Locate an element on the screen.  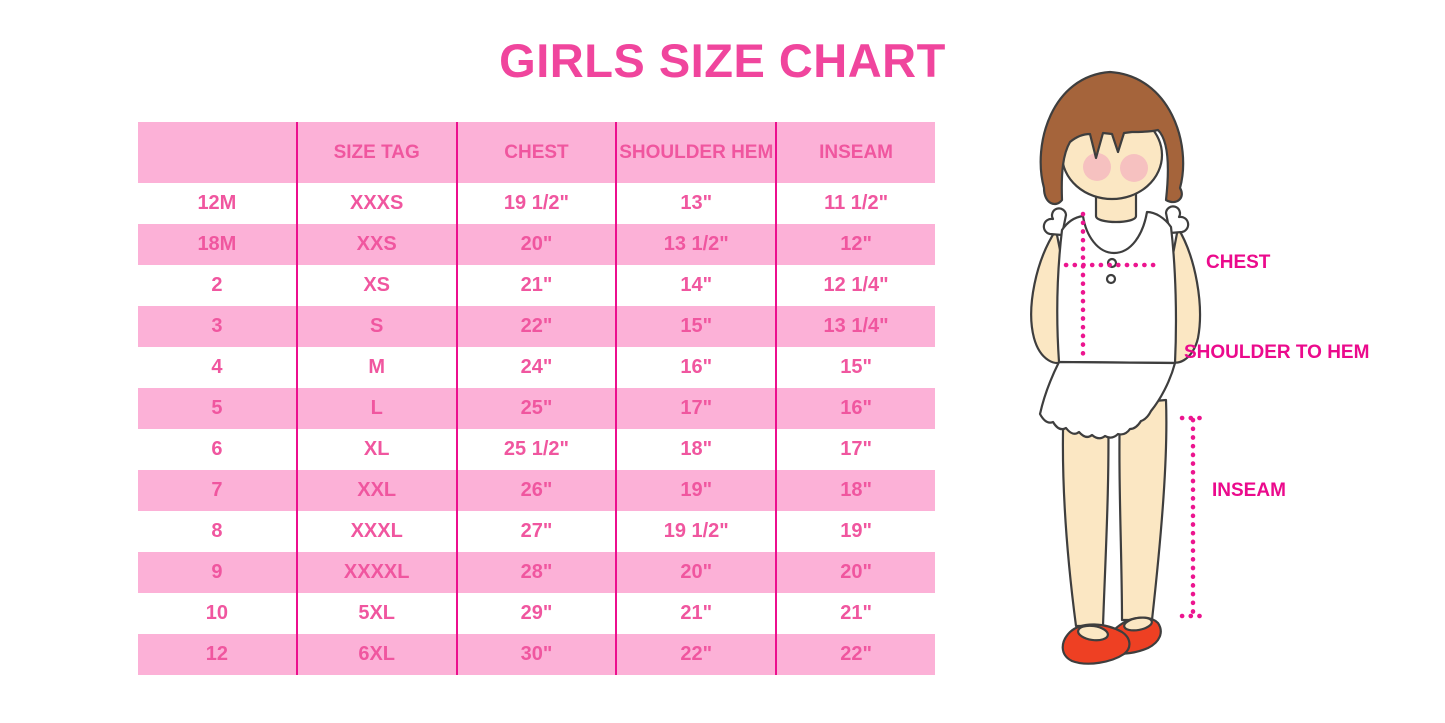
table-row: 3 S 22" 15" 13 1/4" is located at coordinates (536, 326).